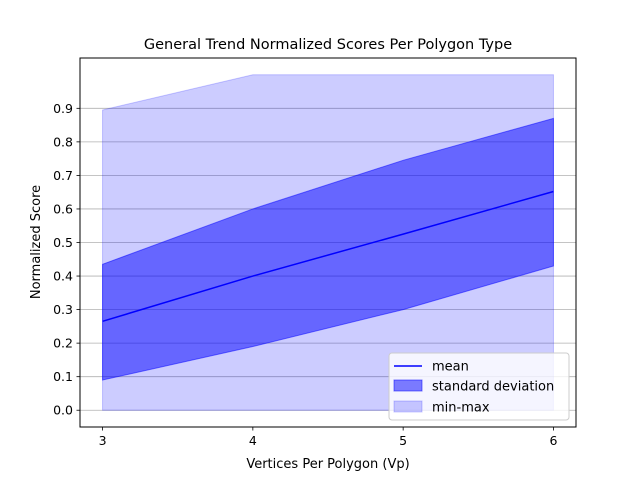 This screenshot has width=640, height=484. Describe the element at coordinates (327, 464) in the screenshot. I see `x-axis-label: Vertices Per Polygon (Vp)` at that location.